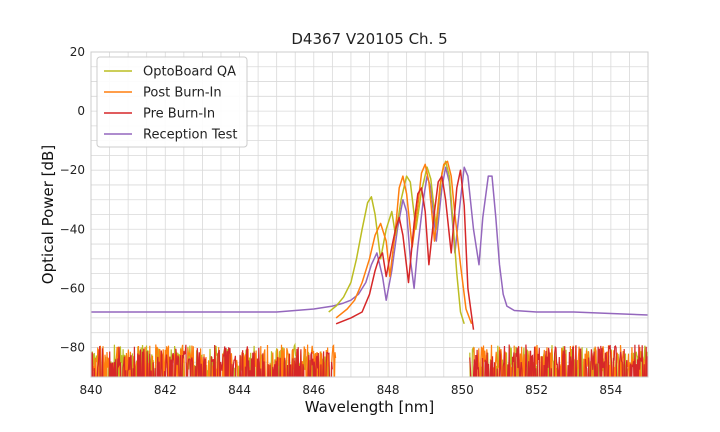 This screenshot has width=720, height=432. What do you see at coordinates (405, 249) in the screenshot?
I see `series-line-pre-burn-in` at bounding box center [405, 249].